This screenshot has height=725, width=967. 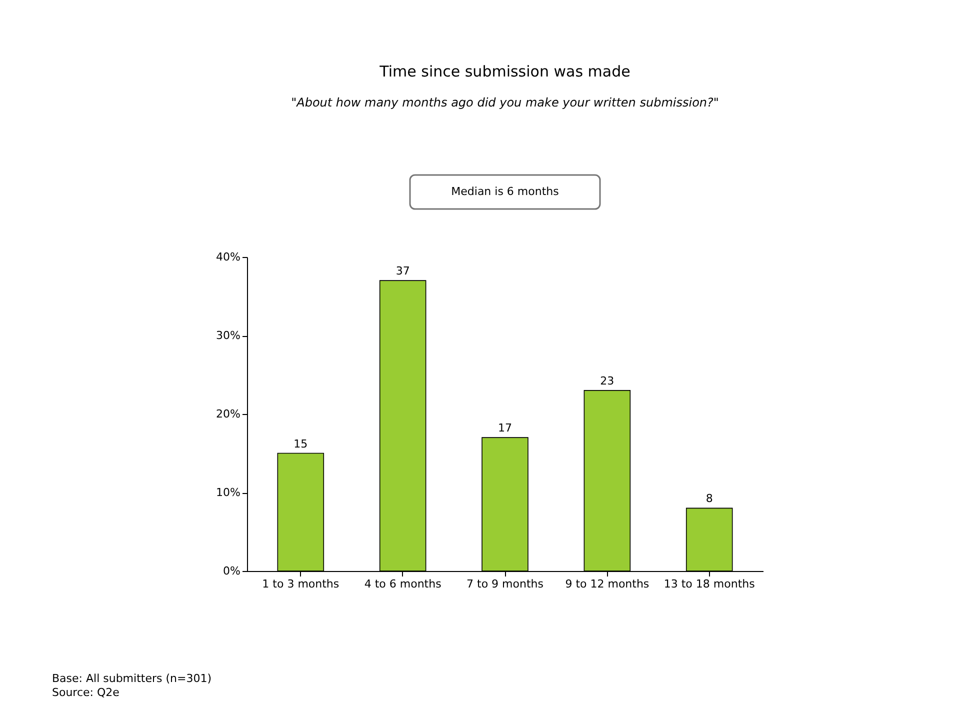 I want to click on chart-subtitle: "About how many months ago did you make your written submission?", so click(x=505, y=102).